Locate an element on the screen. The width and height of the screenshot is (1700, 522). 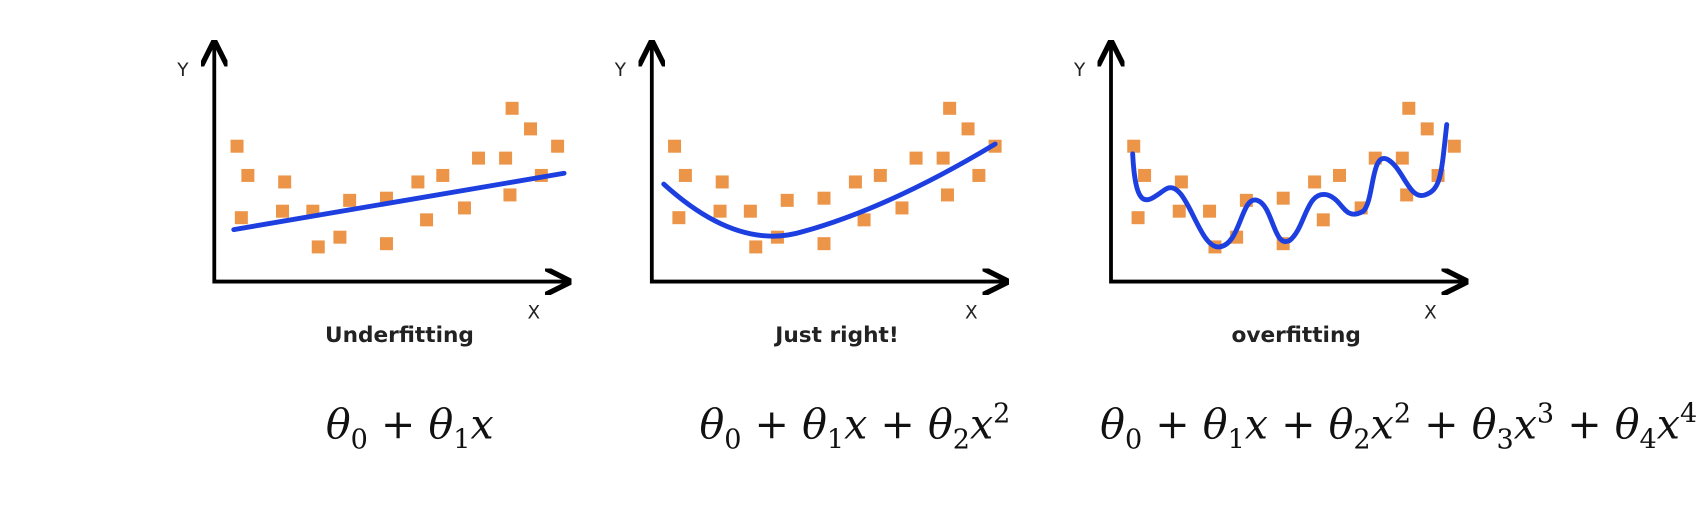
formula: θ0 + θ1x + θ2x2 is located at coordinates (854, 426).